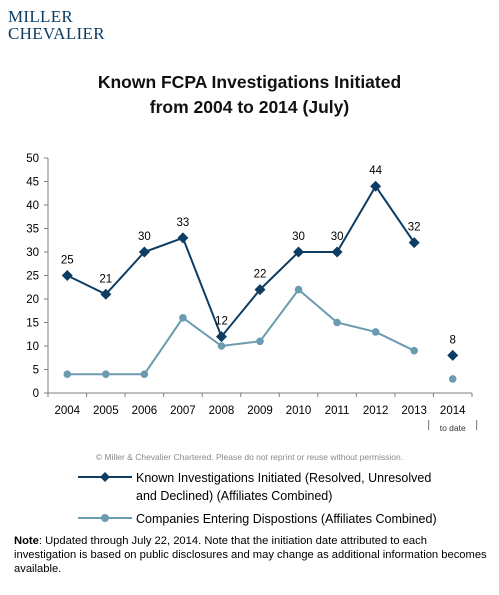 Image resolution: width=499 pixels, height=595 pixels. What do you see at coordinates (241, 332) in the screenshot?
I see `dispositions-series-line` at bounding box center [241, 332].